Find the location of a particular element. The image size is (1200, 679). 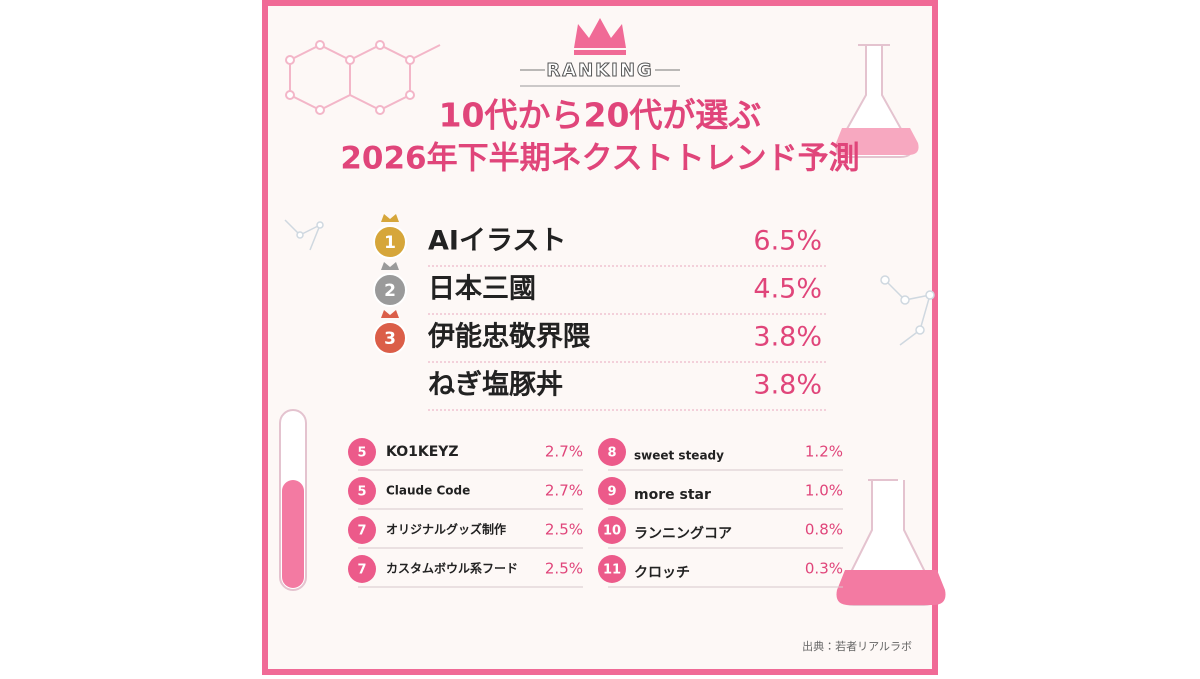

trend-name: オリジナルグッズ制作 is located at coordinates (446, 529).